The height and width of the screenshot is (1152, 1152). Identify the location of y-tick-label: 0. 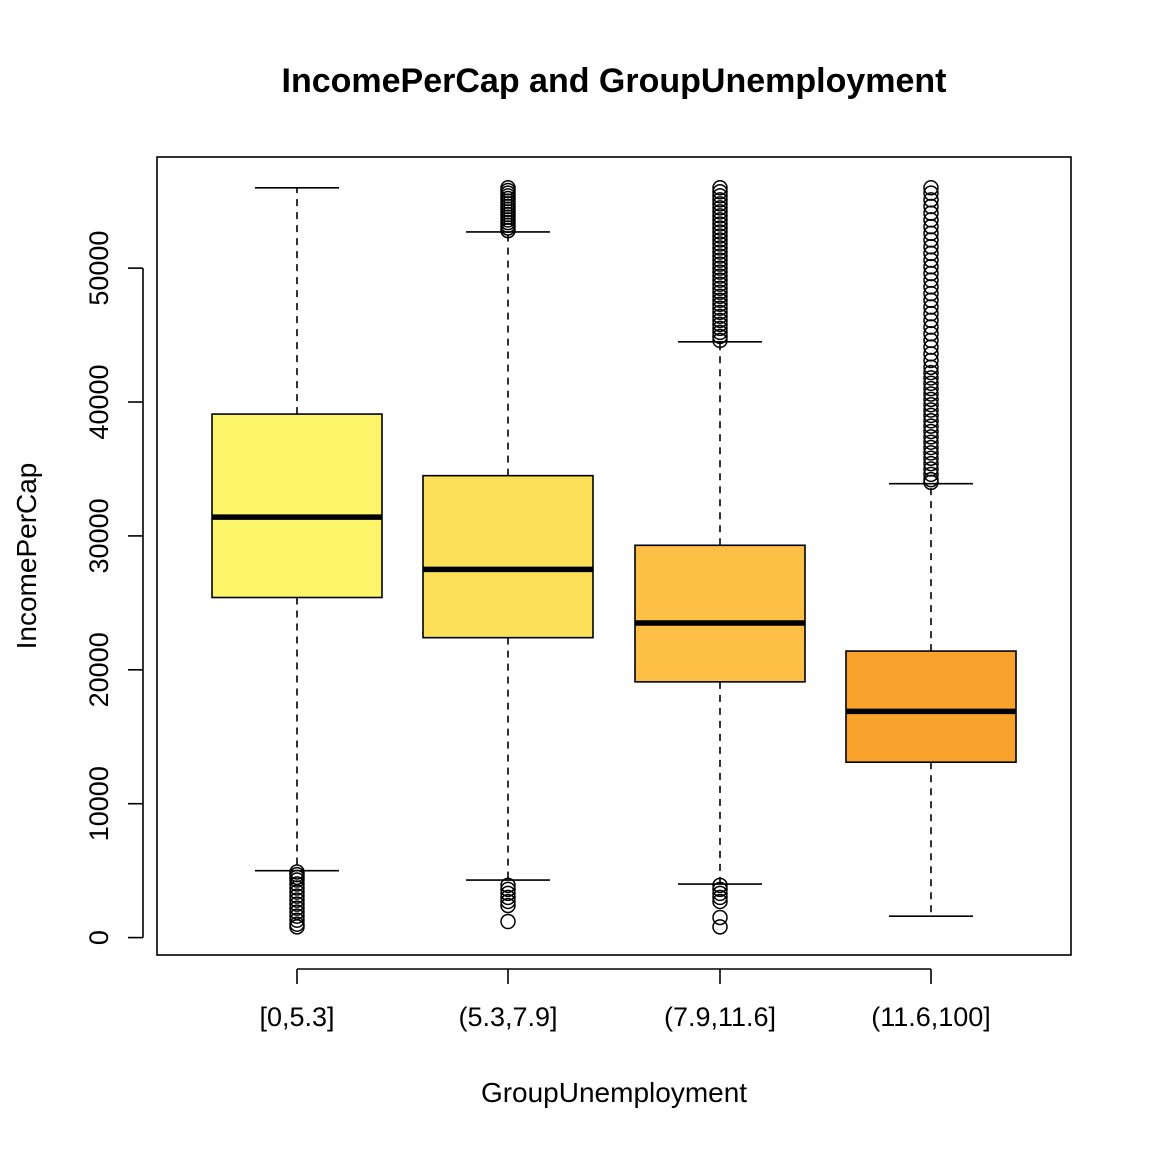
(99, 937).